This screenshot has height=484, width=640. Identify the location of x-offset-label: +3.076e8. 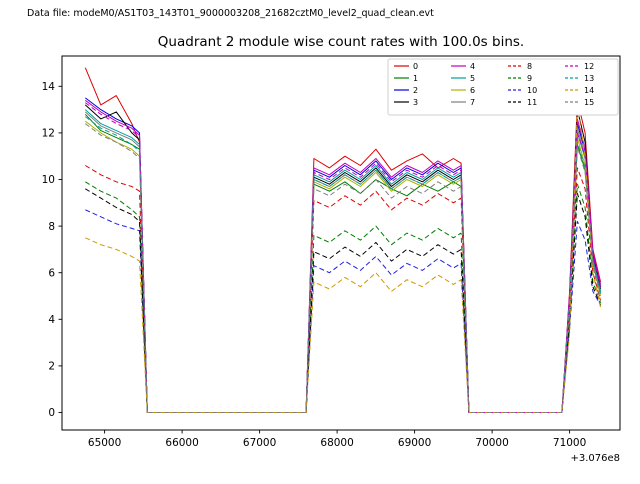
(595, 458).